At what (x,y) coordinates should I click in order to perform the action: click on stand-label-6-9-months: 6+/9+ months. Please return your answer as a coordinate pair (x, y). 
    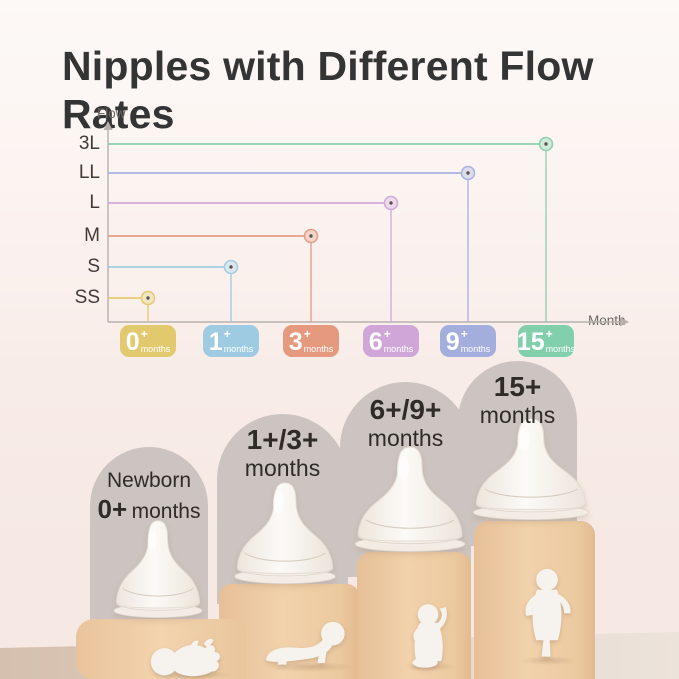
    Looking at the image, I should click on (405, 423).